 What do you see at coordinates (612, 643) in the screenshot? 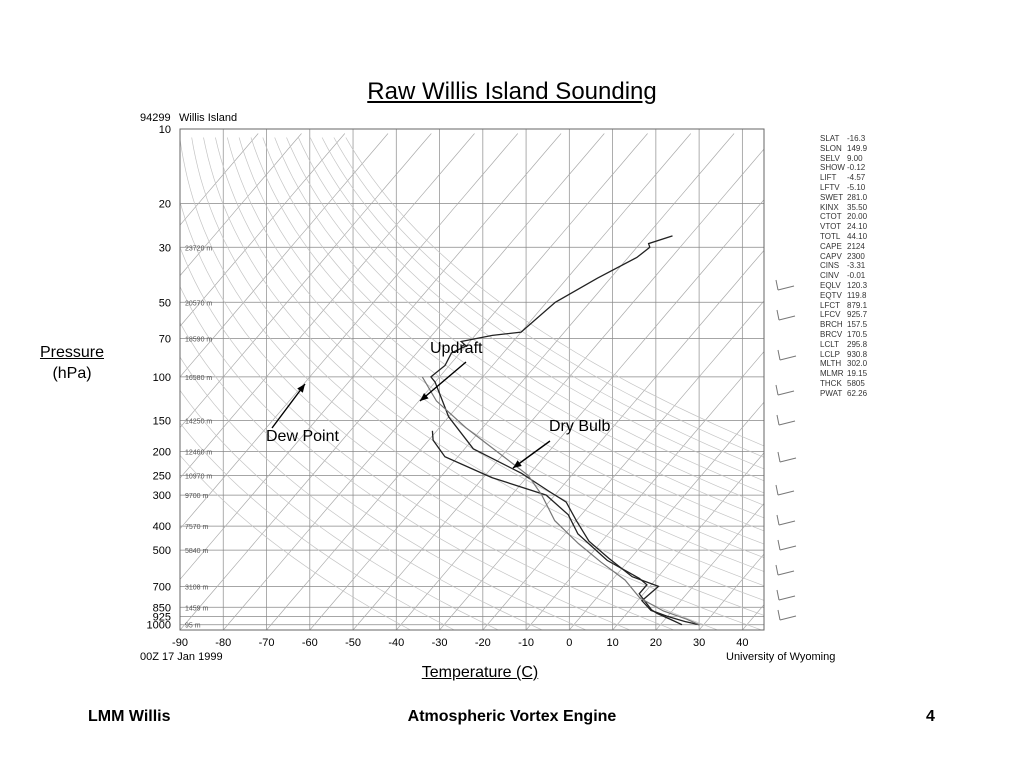
I see `temperature-tick-label: 10` at bounding box center [612, 643].